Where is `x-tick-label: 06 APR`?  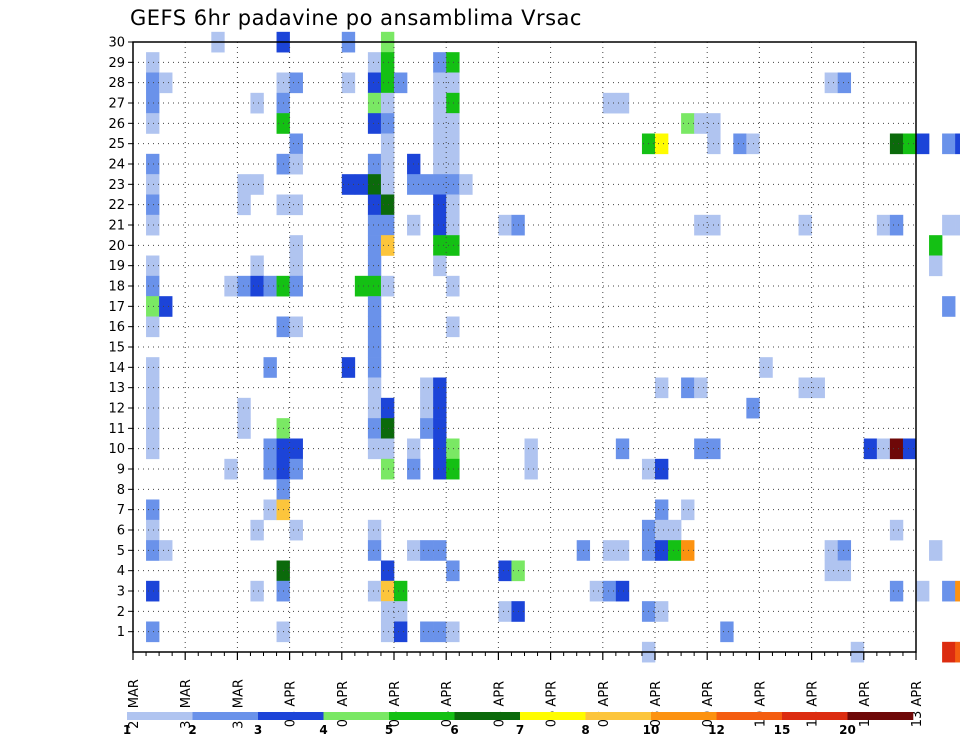
x-tick-label: 06 APR is located at coordinates (552, 704).